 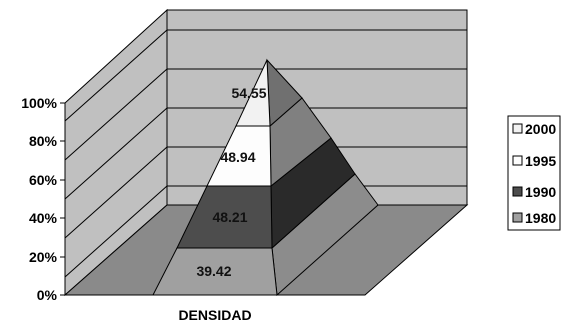 What do you see at coordinates (214, 315) in the screenshot?
I see `x-category-label: DENSIDAD` at bounding box center [214, 315].